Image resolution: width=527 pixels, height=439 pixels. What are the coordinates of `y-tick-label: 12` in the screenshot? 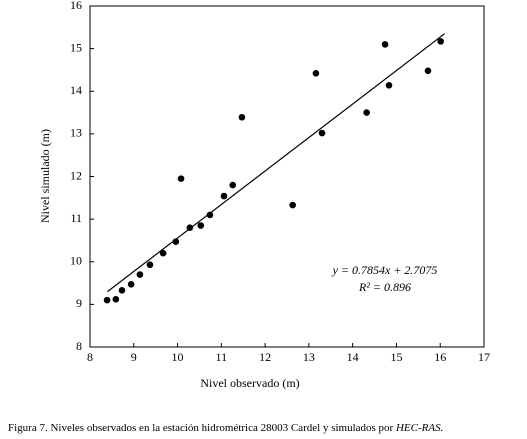 It's located at (76, 175).